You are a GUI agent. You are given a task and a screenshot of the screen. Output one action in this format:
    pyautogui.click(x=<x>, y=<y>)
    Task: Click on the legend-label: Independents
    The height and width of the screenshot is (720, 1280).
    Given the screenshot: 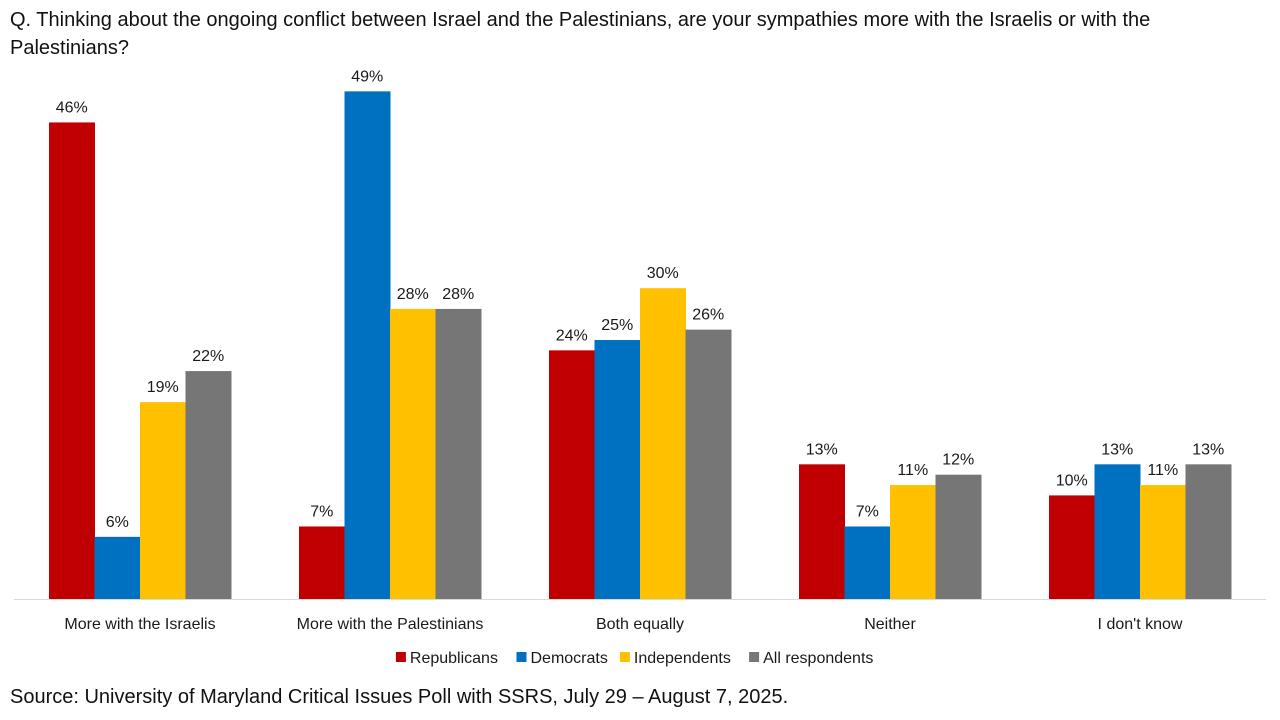 What is the action you would take?
    pyautogui.click(x=682, y=658)
    